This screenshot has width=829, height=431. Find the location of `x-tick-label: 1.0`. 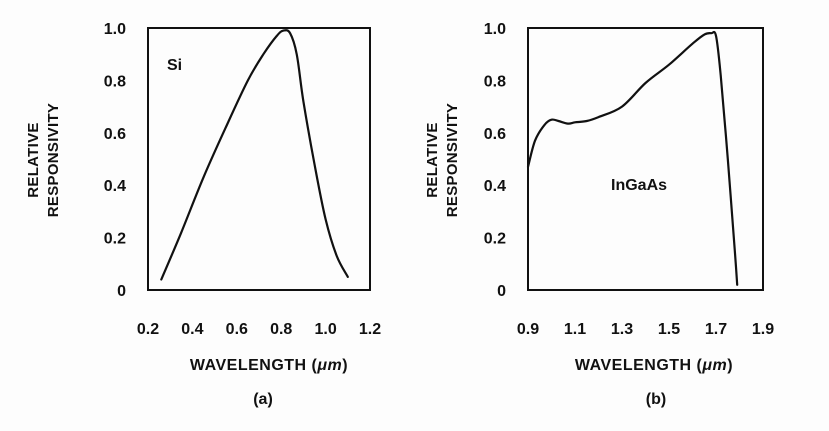

x-tick-label: 1.0 is located at coordinates (325, 329).